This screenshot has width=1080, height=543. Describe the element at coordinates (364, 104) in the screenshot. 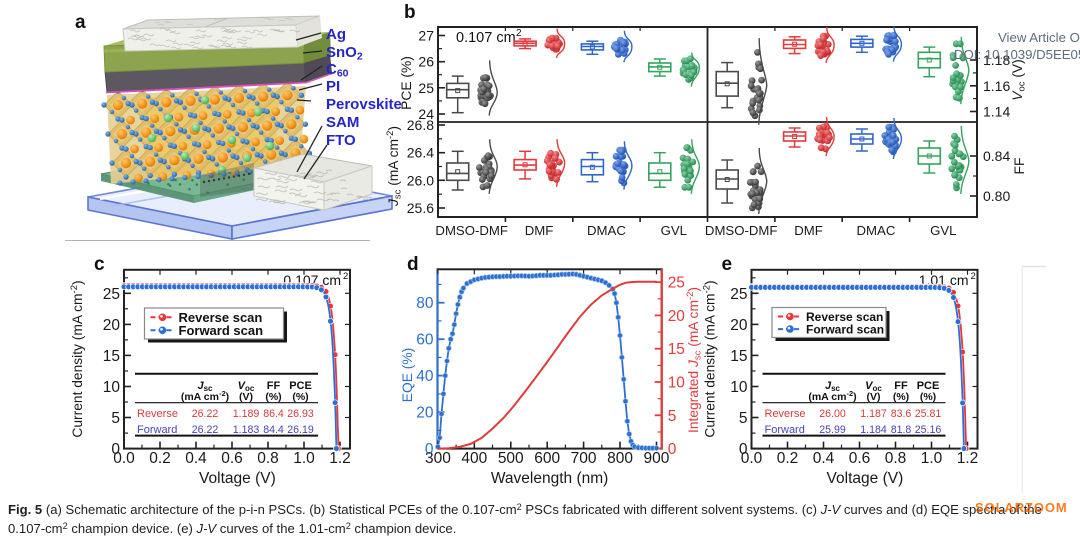

I see `svg-text: Perovskite` at that location.